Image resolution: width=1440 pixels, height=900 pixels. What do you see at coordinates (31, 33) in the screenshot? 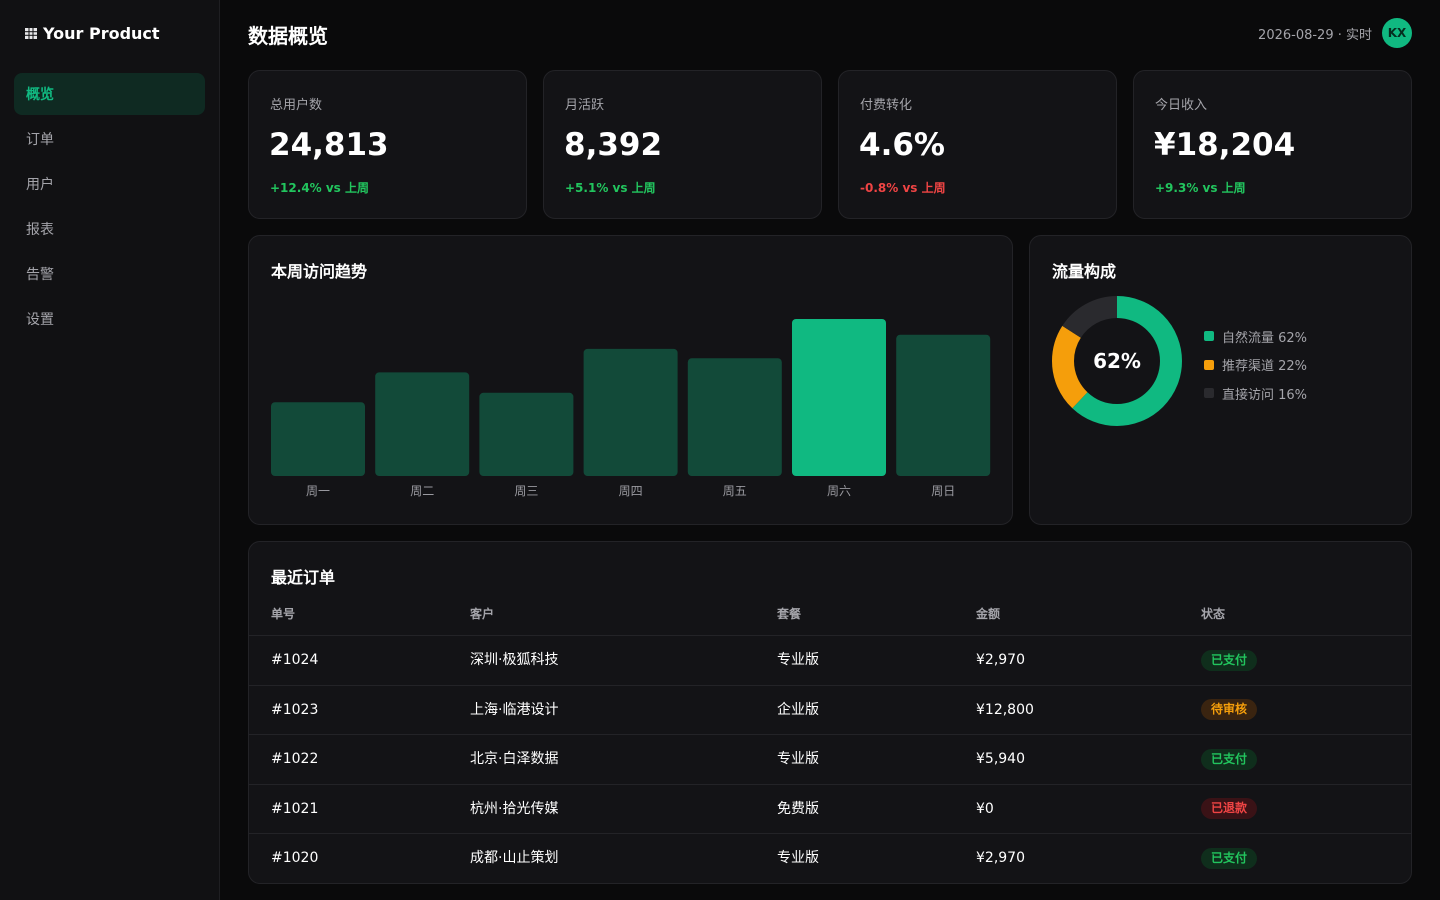
I see `grid-icon` at bounding box center [31, 33].